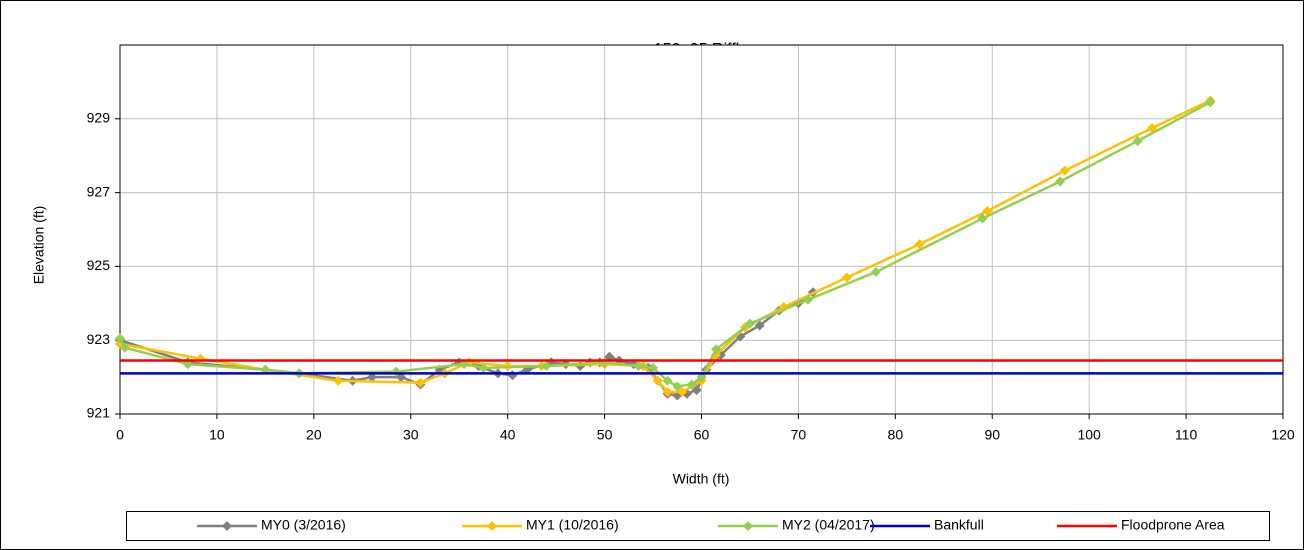  I want to click on y-tick-label: 925, so click(99, 265).